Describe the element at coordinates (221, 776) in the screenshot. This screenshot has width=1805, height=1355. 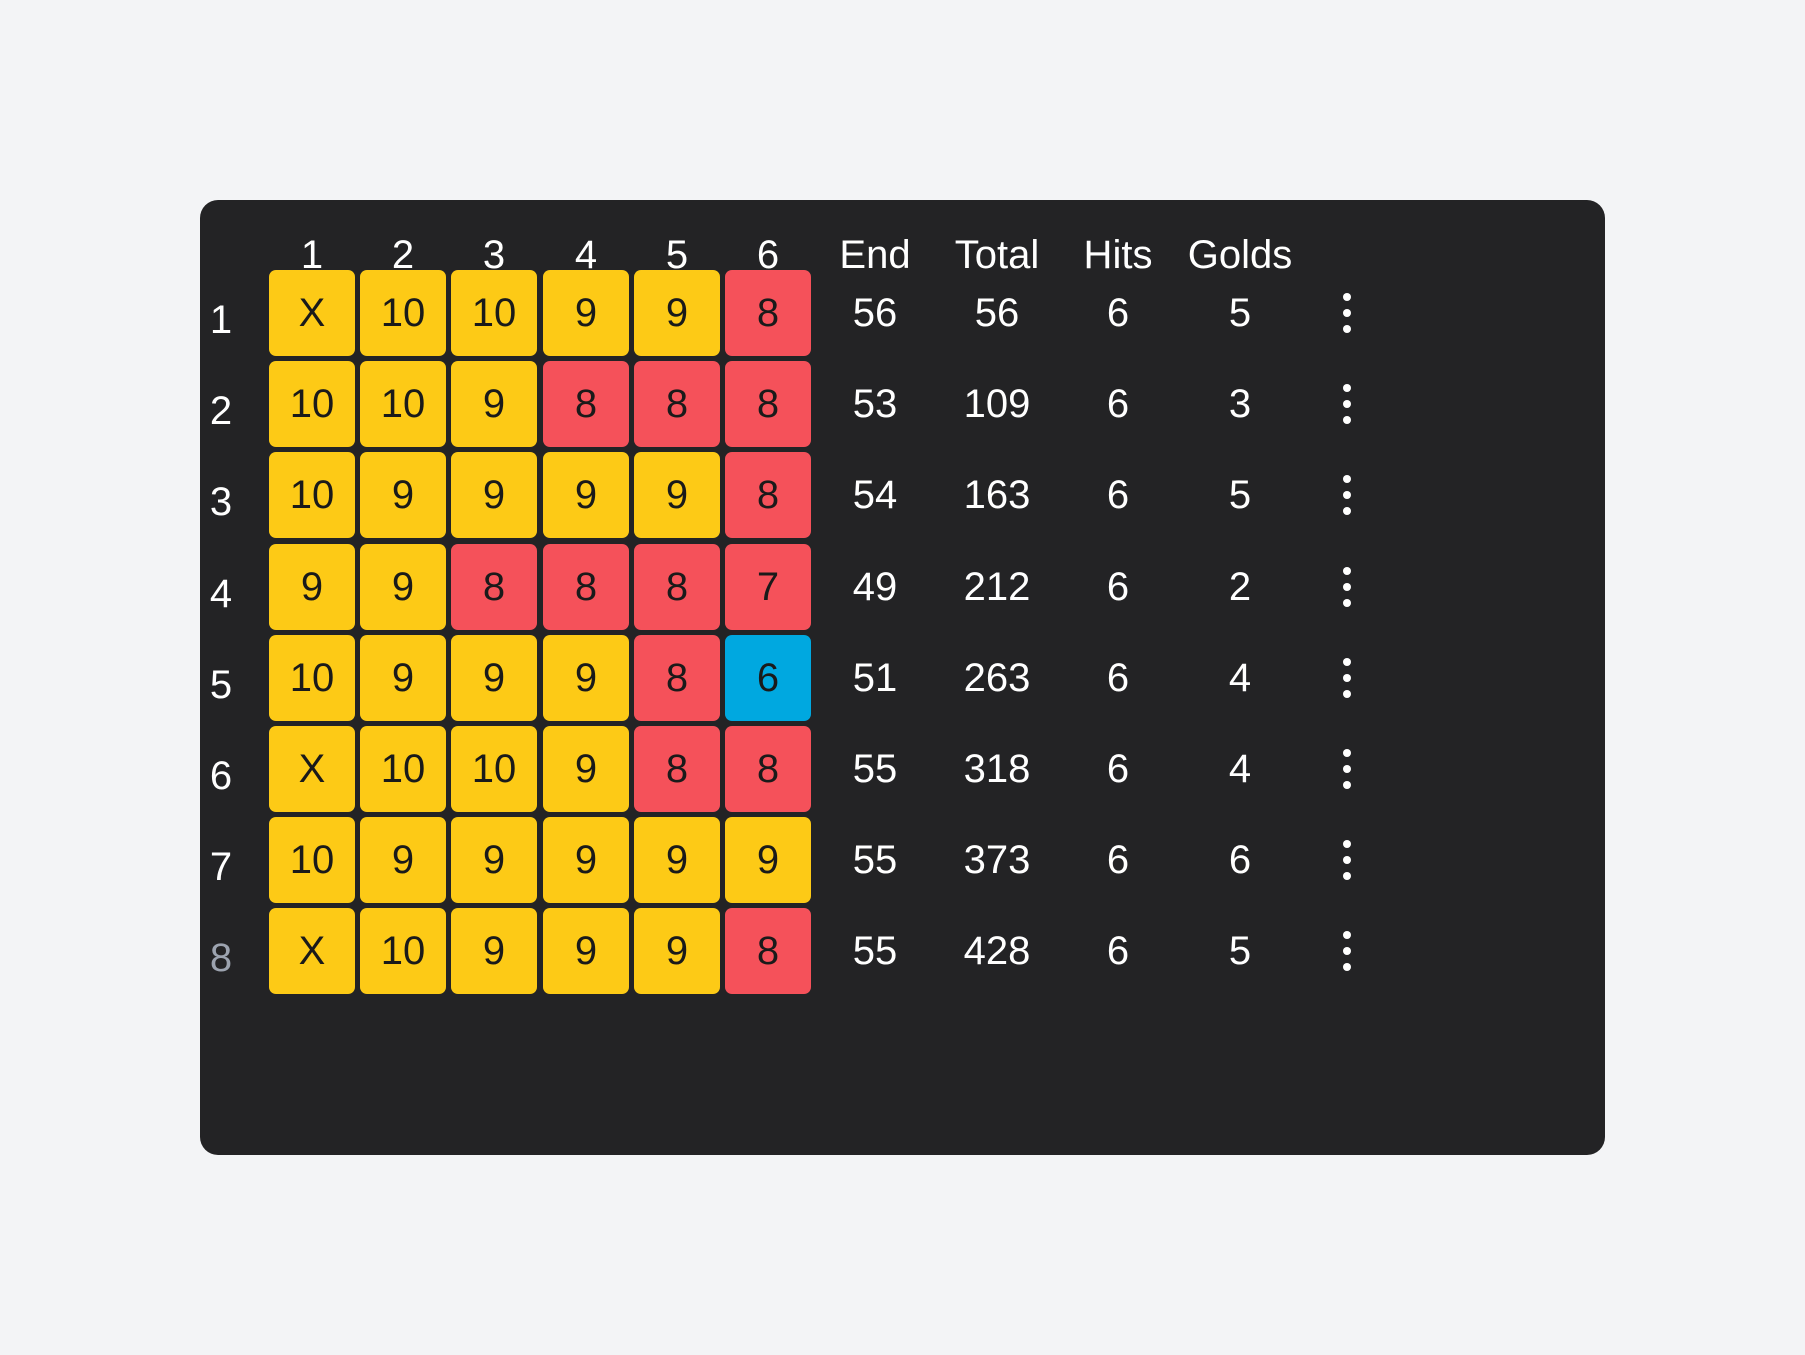
I see `end-number: 6` at that location.